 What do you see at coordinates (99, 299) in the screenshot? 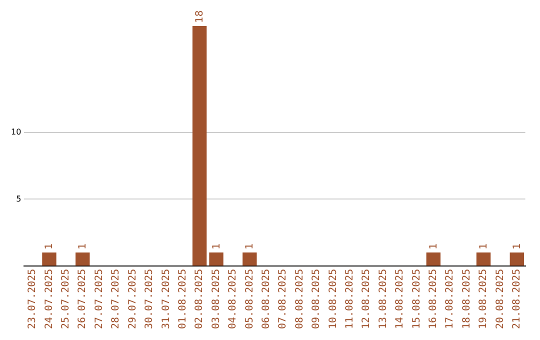
I see `x-tick-label: 27.07.2025` at bounding box center [99, 299].